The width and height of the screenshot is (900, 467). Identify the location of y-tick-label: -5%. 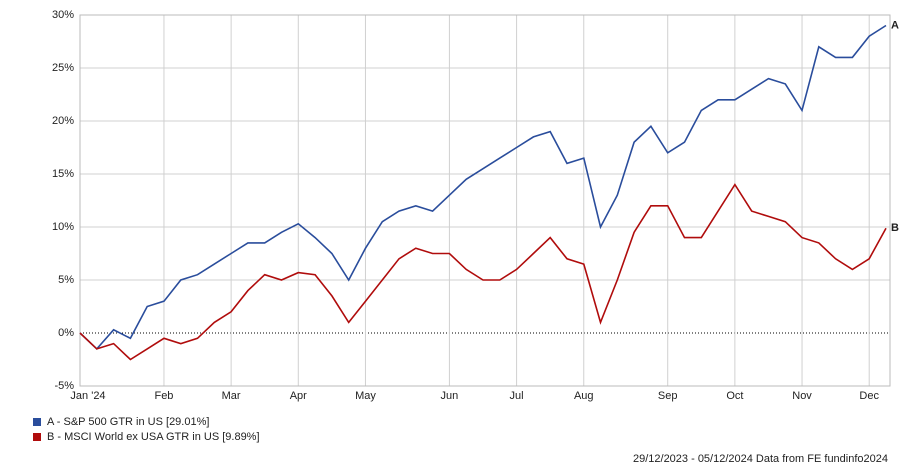
(64, 386).